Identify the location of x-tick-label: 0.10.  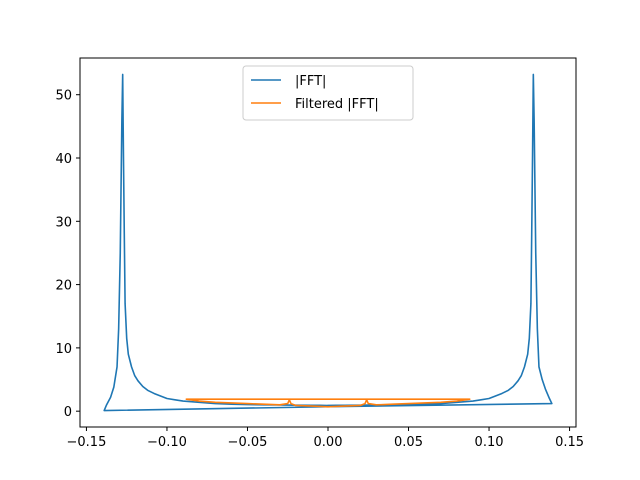
(489, 442).